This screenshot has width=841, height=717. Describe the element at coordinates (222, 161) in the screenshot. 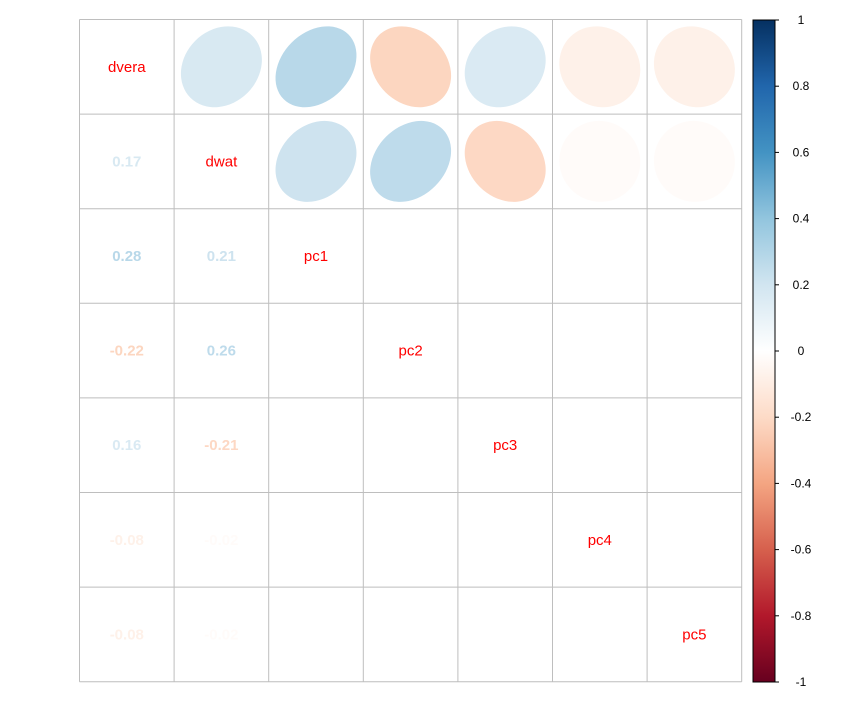

I see `diagonal-label-dwat: dwat` at that location.